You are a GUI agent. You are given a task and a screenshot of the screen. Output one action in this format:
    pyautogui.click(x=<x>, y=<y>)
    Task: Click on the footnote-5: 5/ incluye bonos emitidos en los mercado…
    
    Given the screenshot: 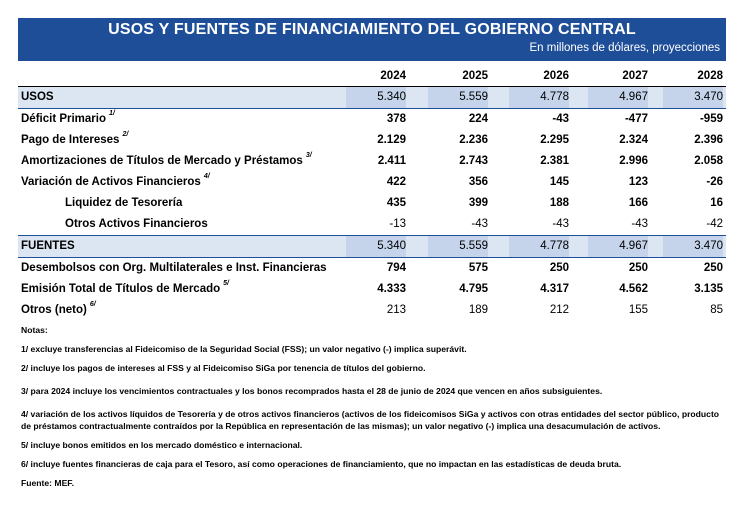 What is the action you would take?
    pyautogui.click(x=162, y=445)
    